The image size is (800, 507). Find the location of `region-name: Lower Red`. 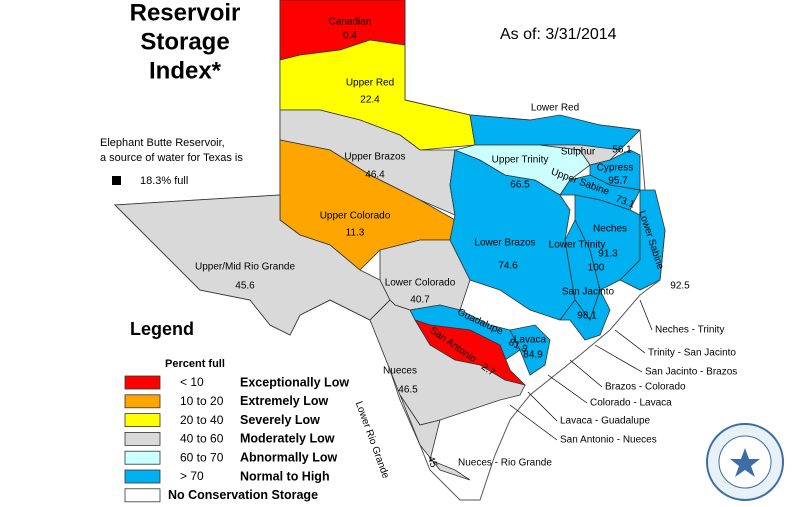

region-name: Lower Red is located at coordinates (555, 108).